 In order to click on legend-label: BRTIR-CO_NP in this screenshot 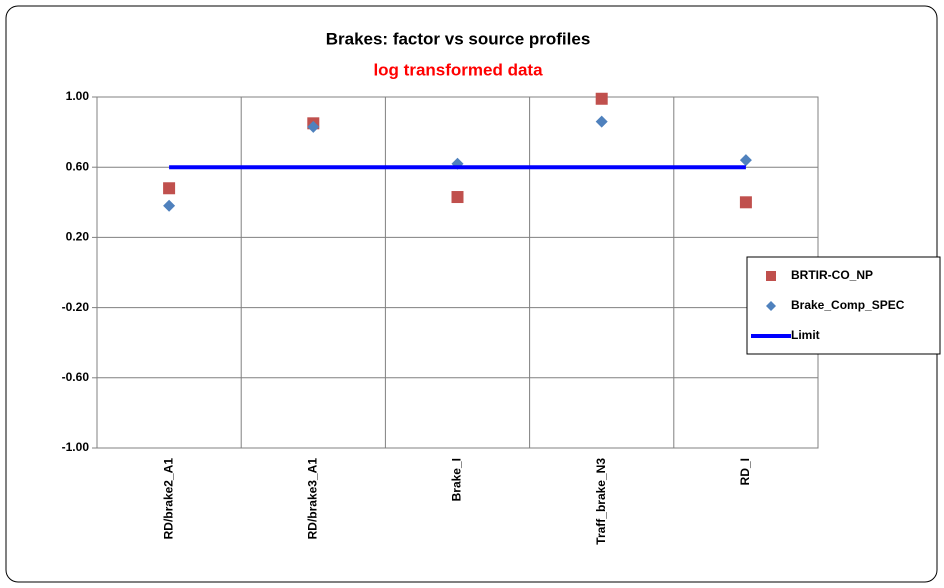, I will do `click(832, 275)`.